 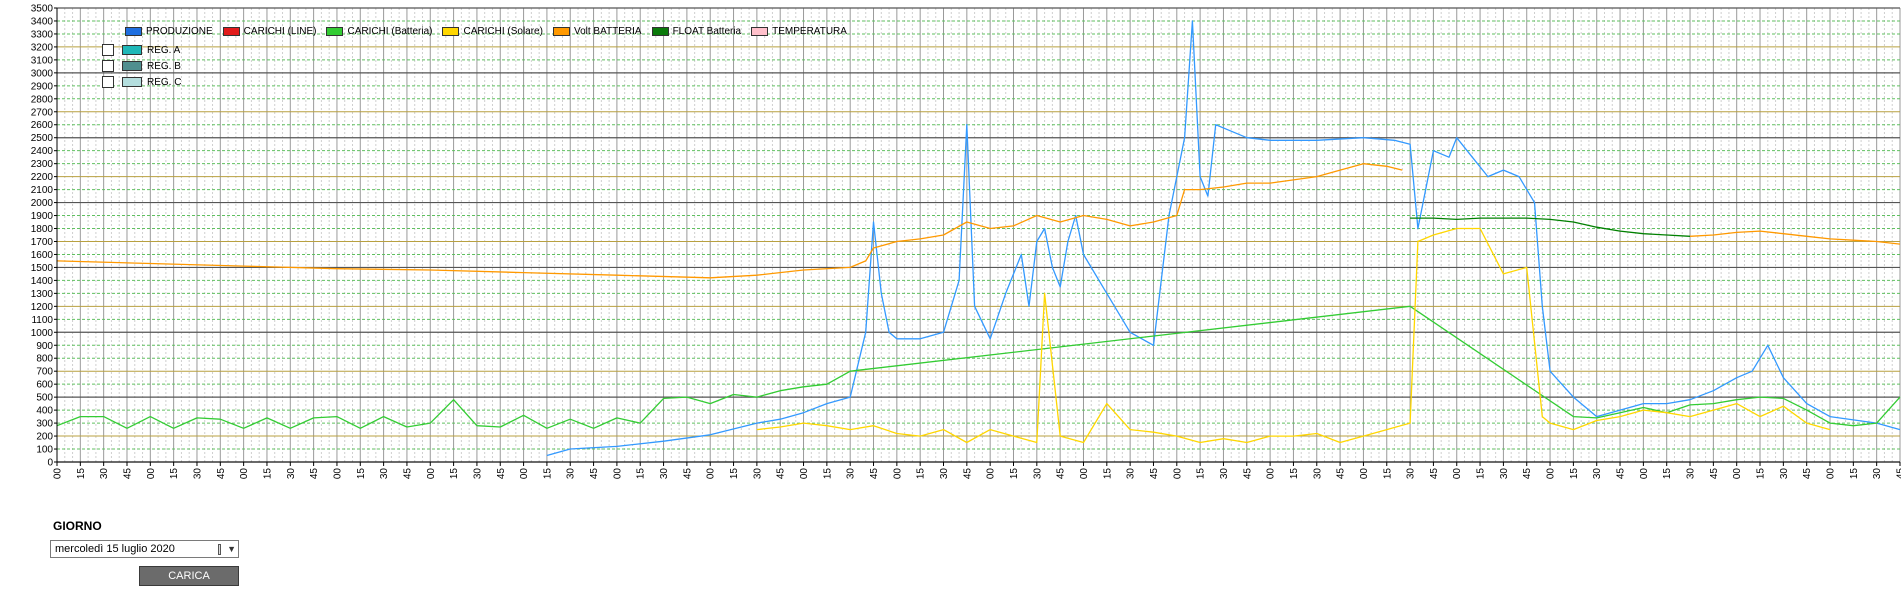 What do you see at coordinates (571, 474) in the screenshot?
I see `x-tick-label: 05:30` at bounding box center [571, 474].